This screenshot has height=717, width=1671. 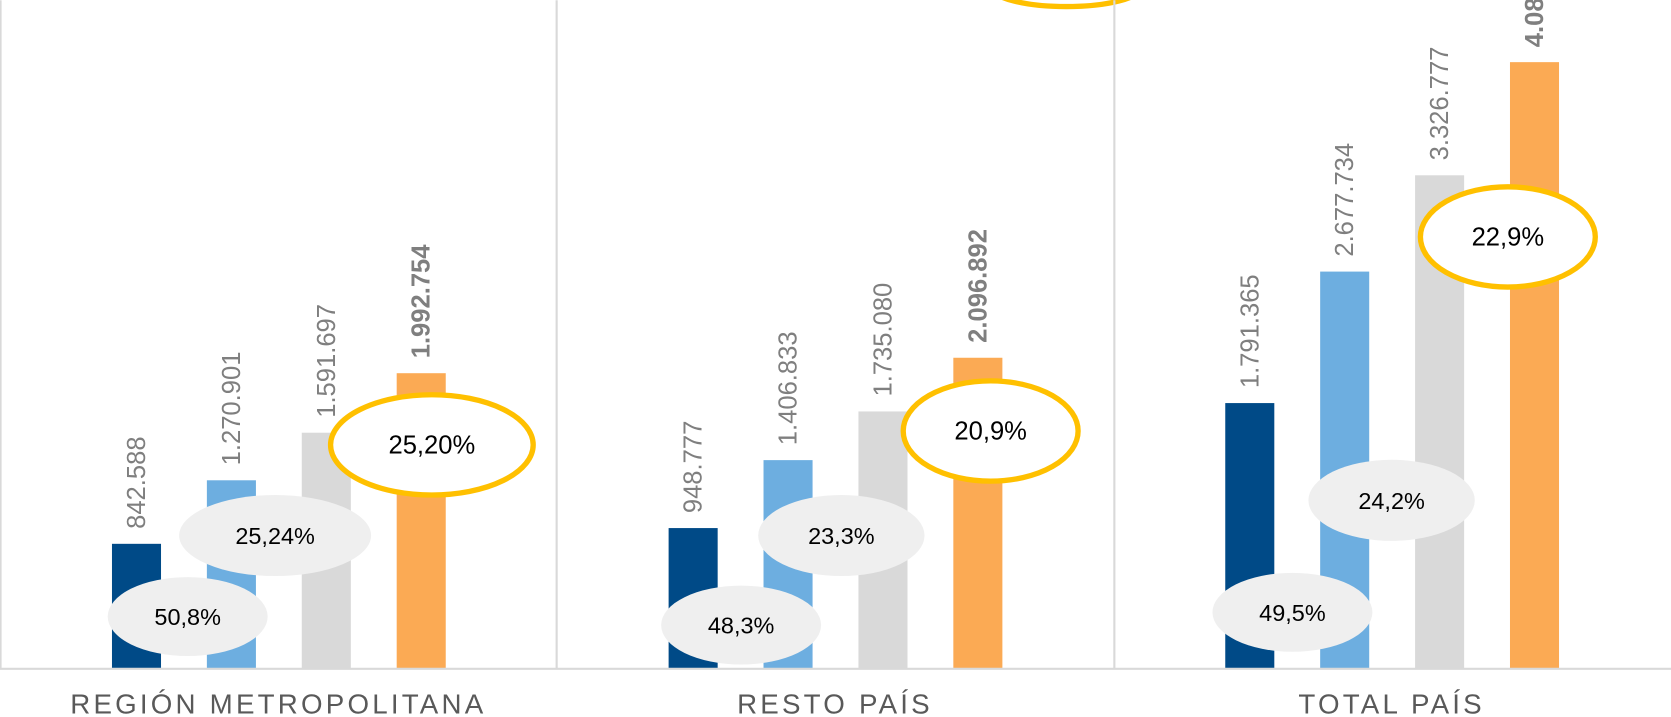 What do you see at coordinates (278, 703) in the screenshot?
I see `category-label: REGIÓN METROPOLITANA` at bounding box center [278, 703].